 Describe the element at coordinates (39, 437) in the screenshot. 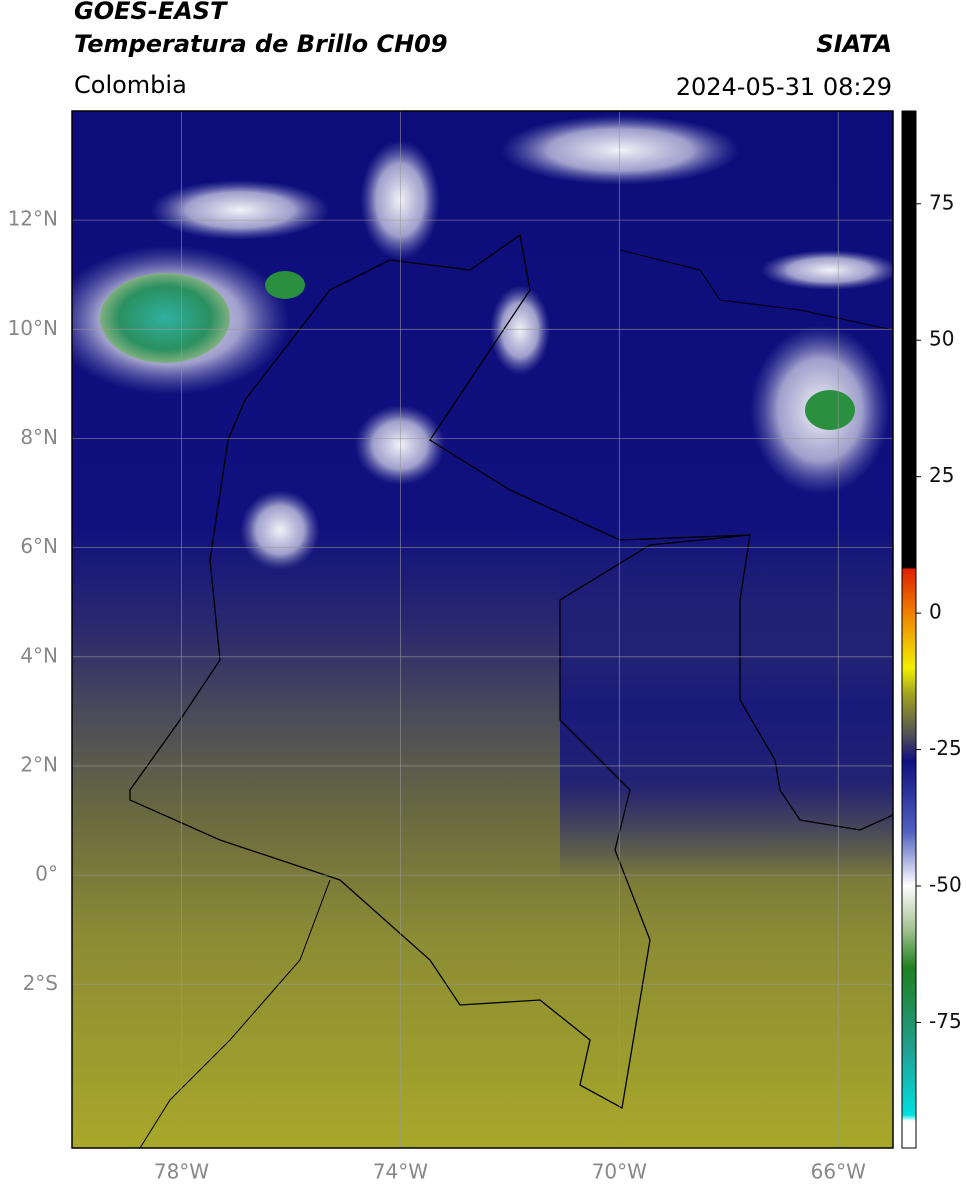

I see `lat-tick-label: 8°N` at that location.